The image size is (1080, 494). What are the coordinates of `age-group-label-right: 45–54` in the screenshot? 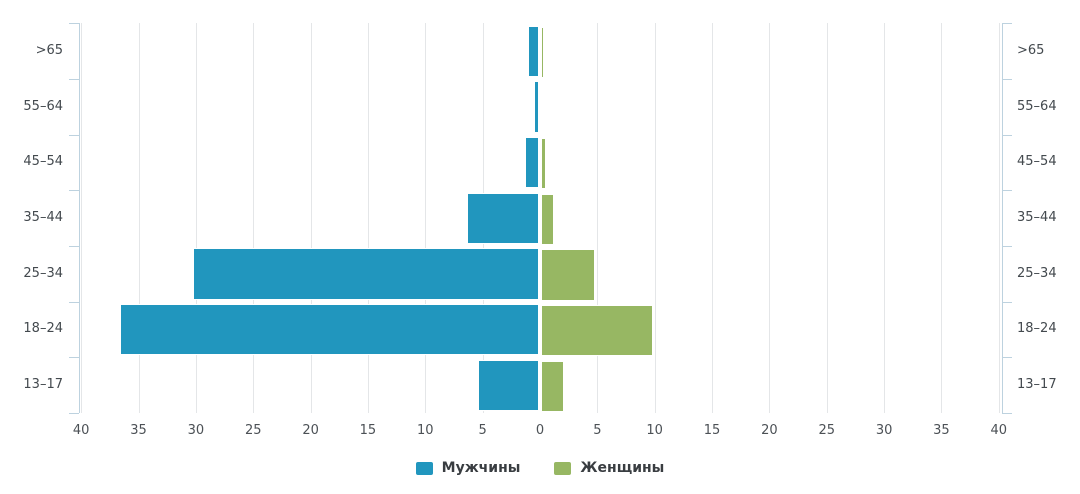 It's located at (1037, 162).